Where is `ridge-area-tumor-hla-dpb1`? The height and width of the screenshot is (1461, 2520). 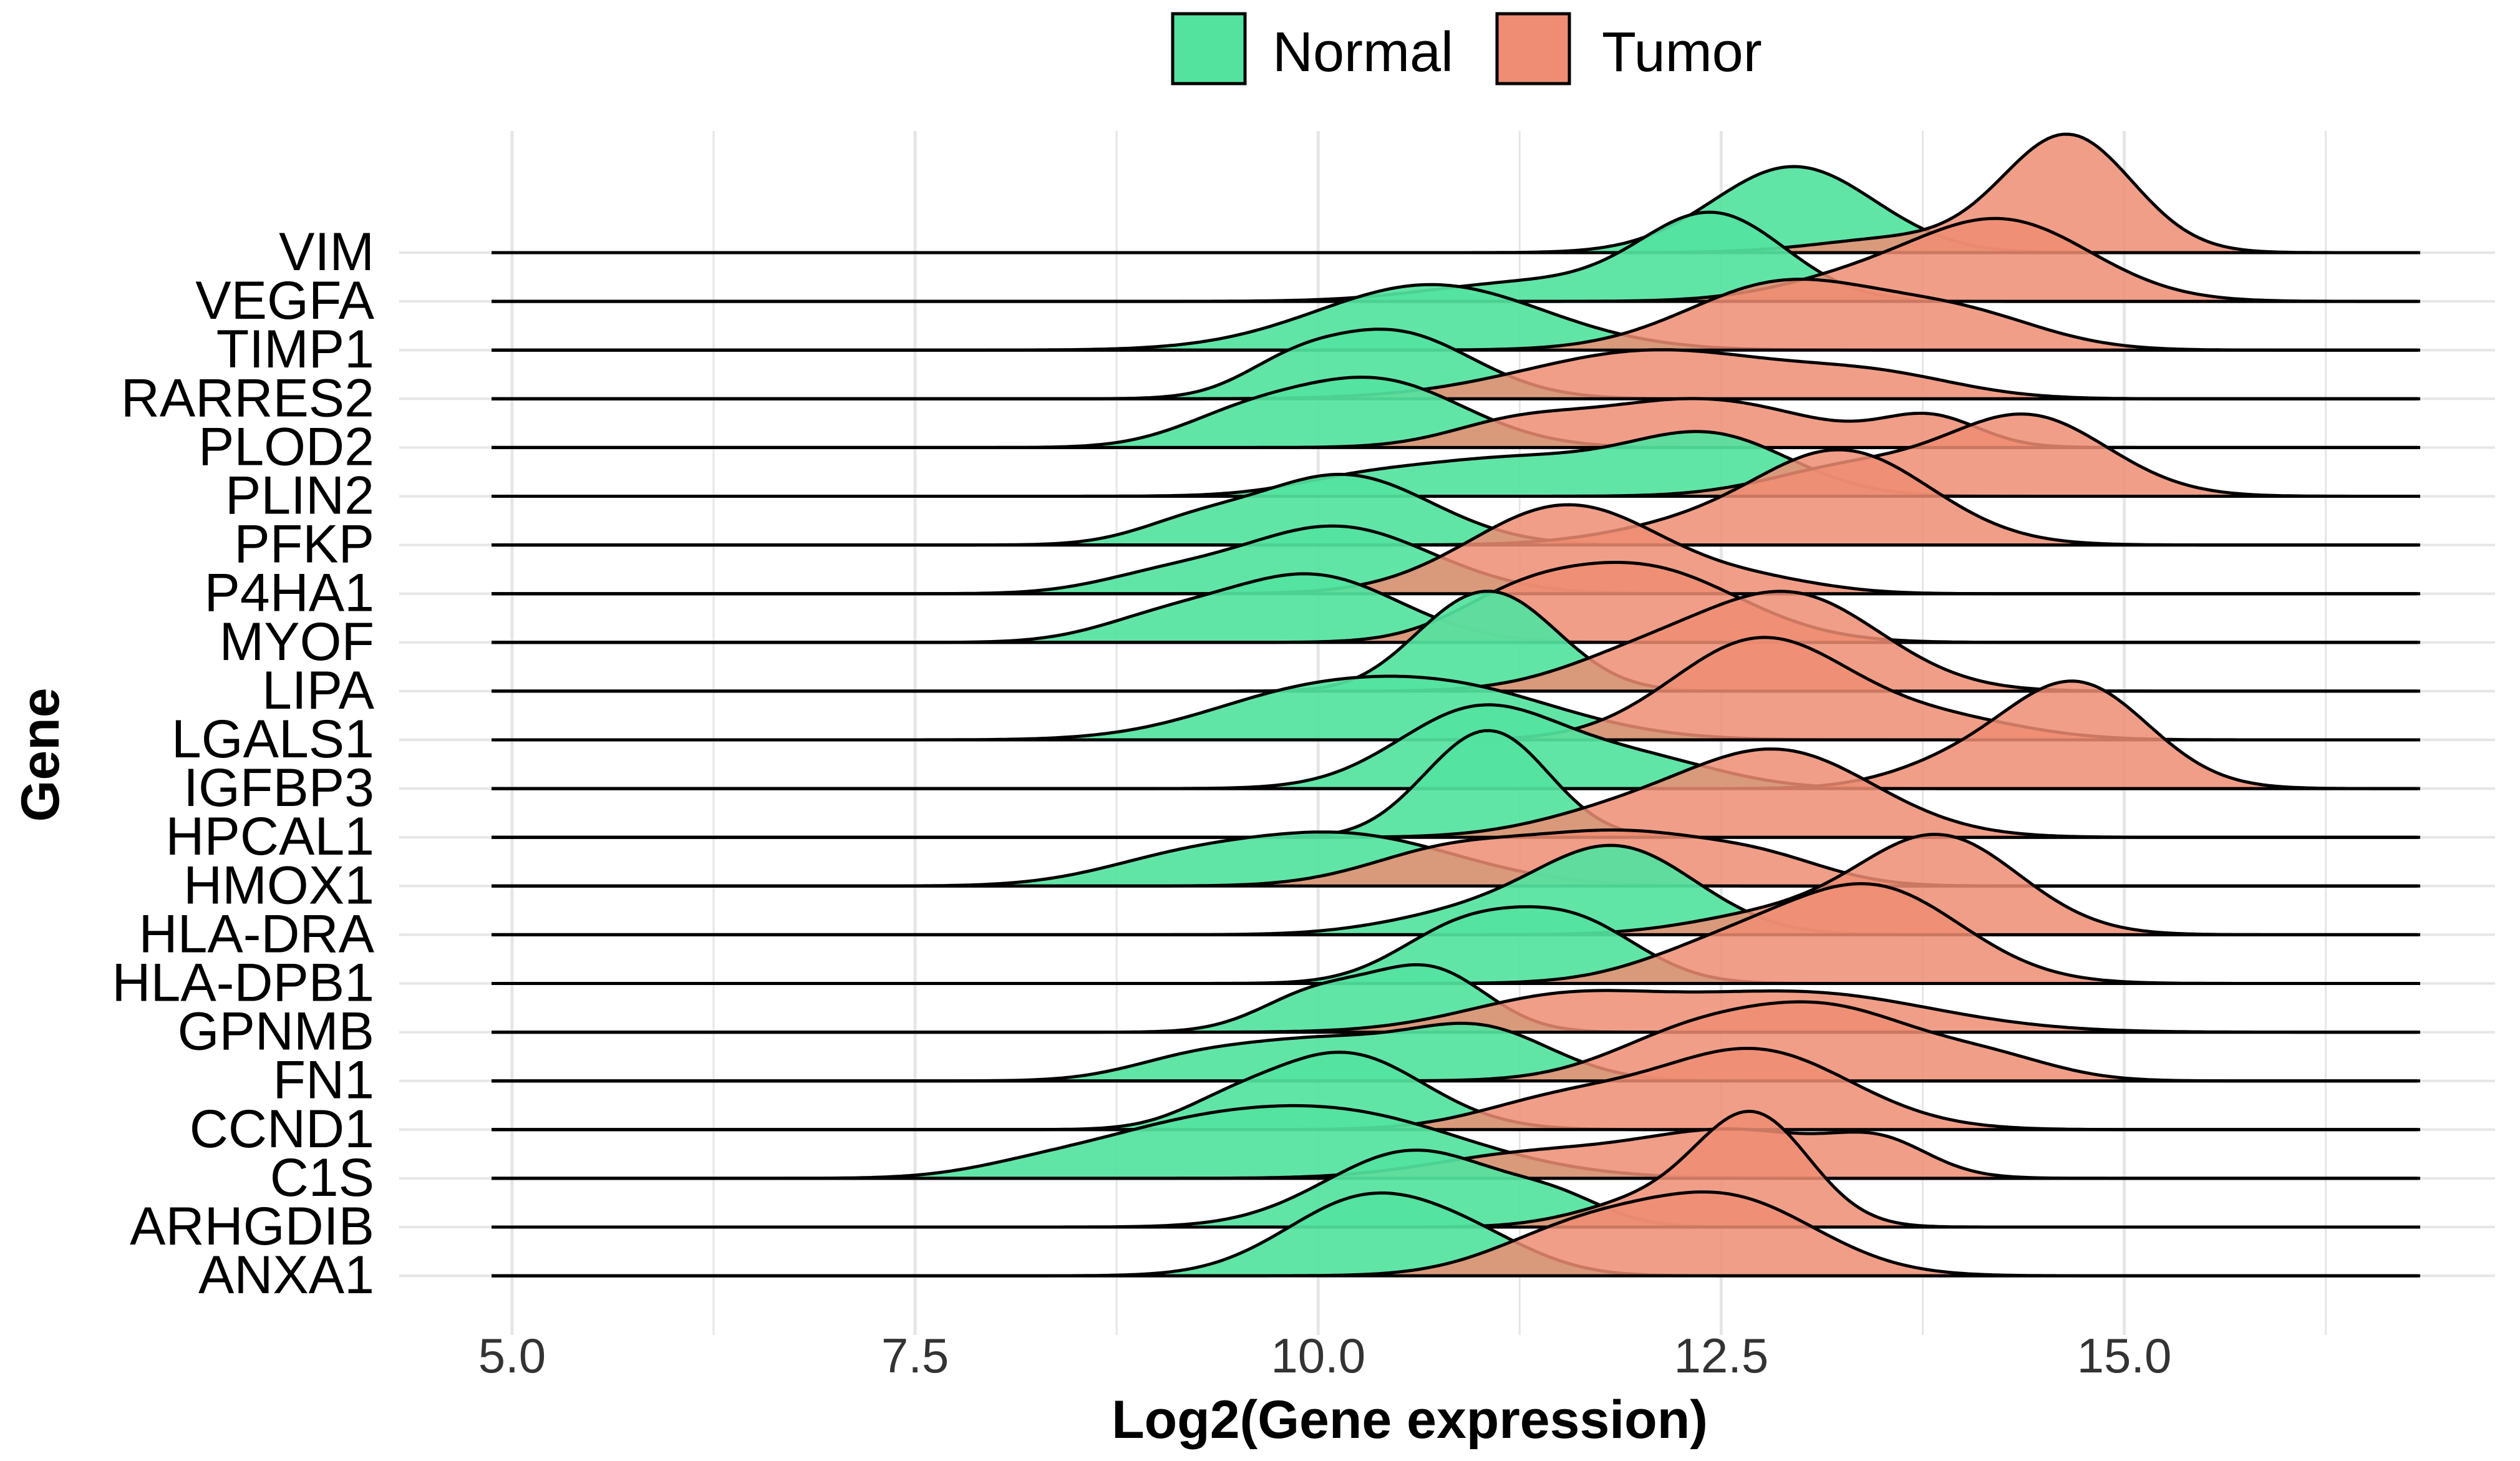 ridge-area-tumor-hla-dpb1 is located at coordinates (1456, 933).